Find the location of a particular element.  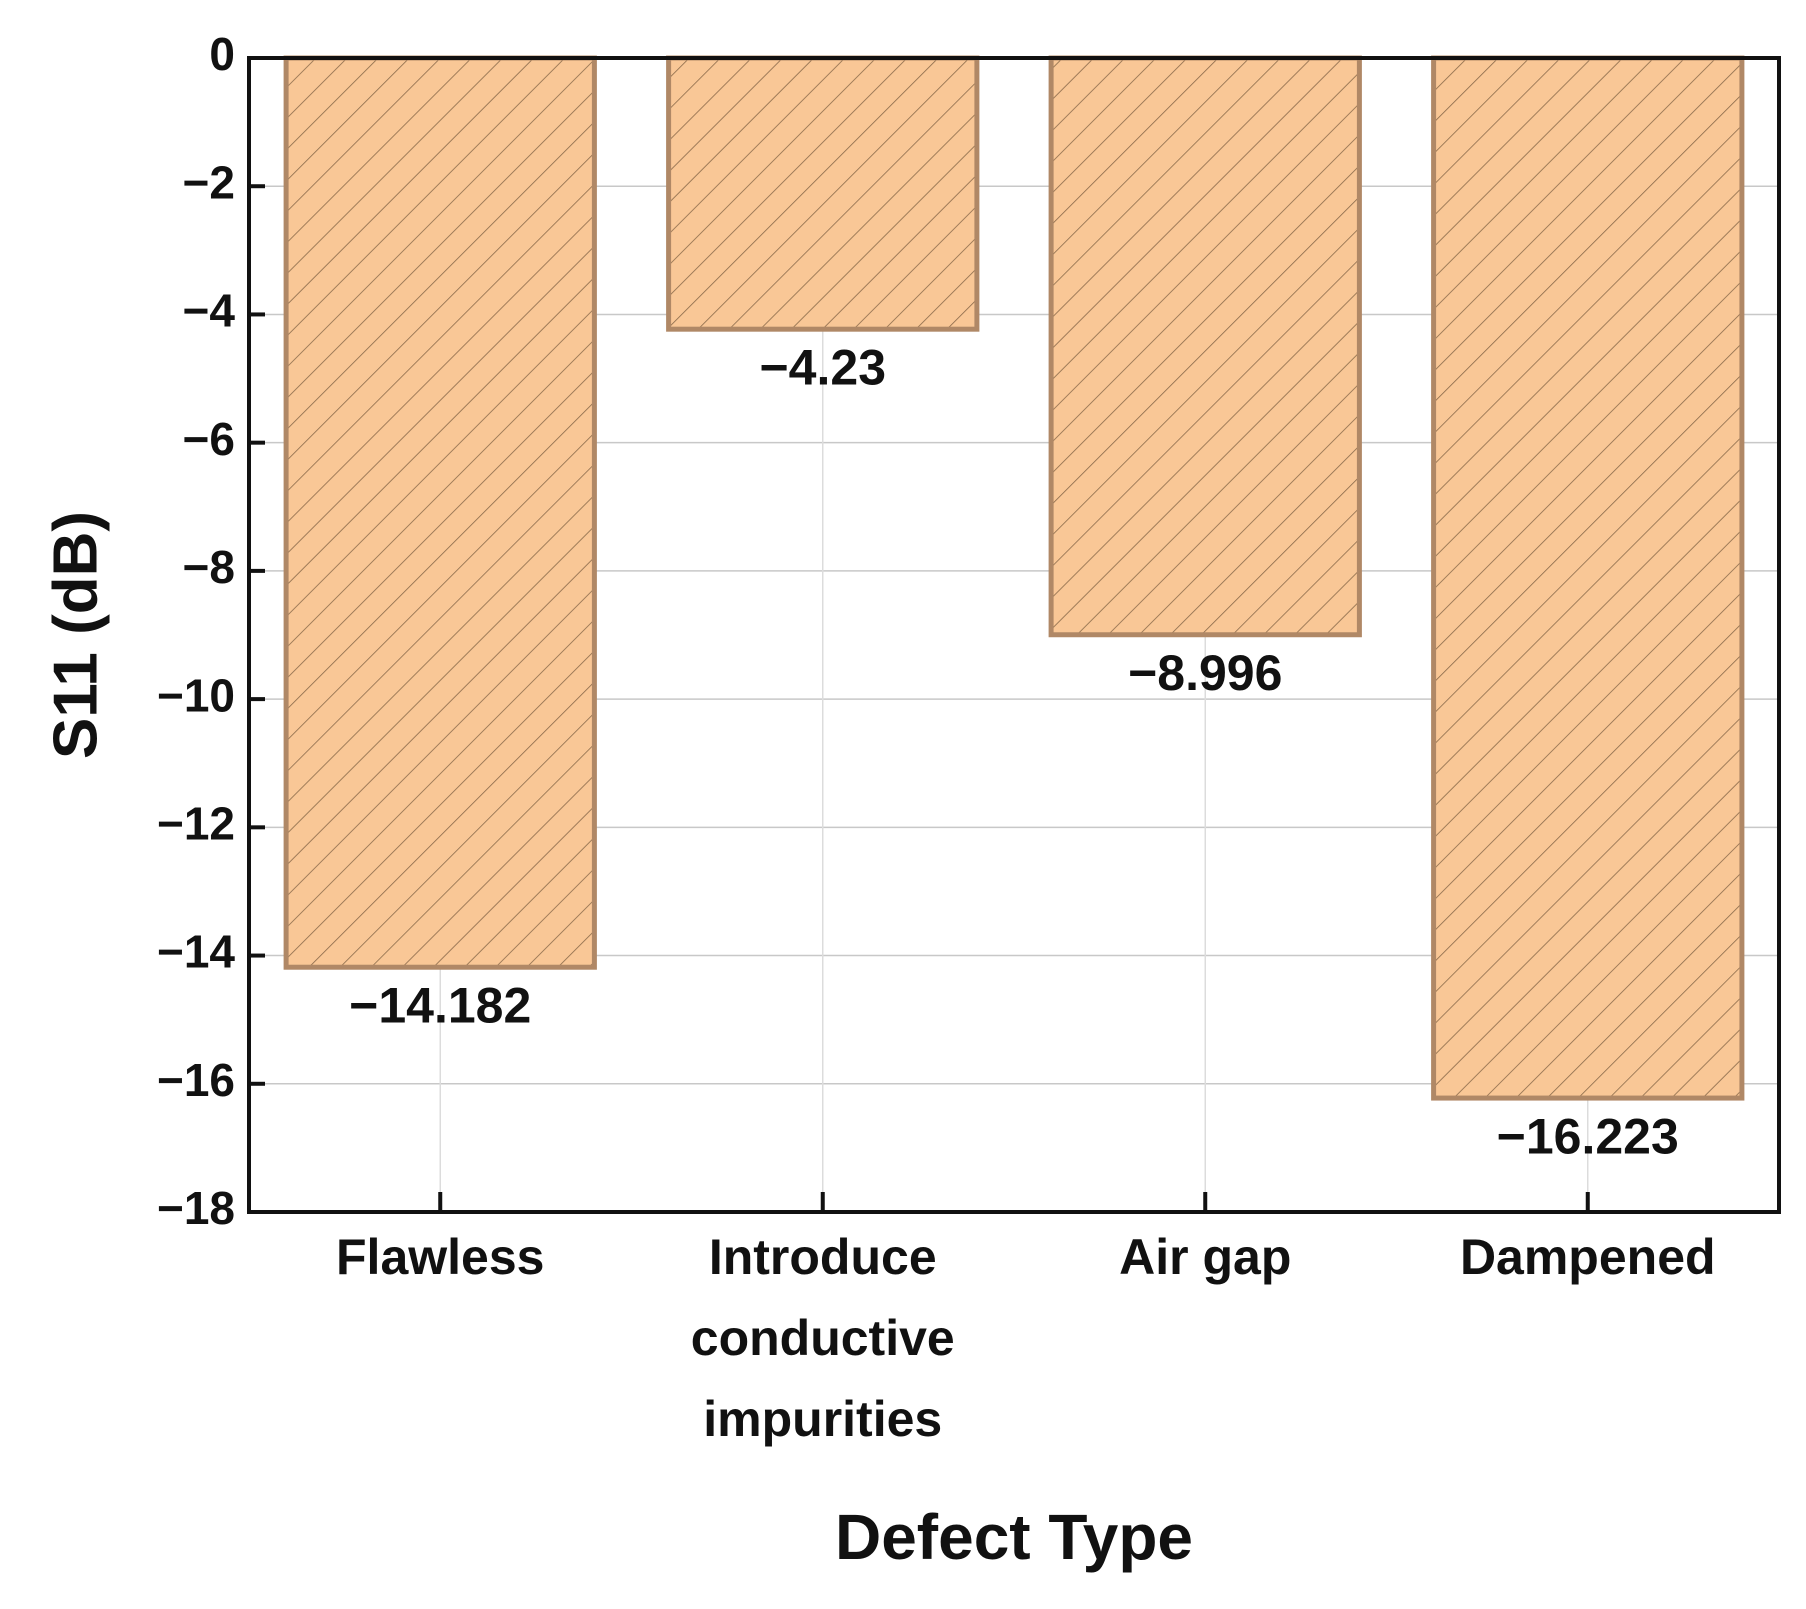

y-tick-label: −8 is located at coordinates (209, 567).